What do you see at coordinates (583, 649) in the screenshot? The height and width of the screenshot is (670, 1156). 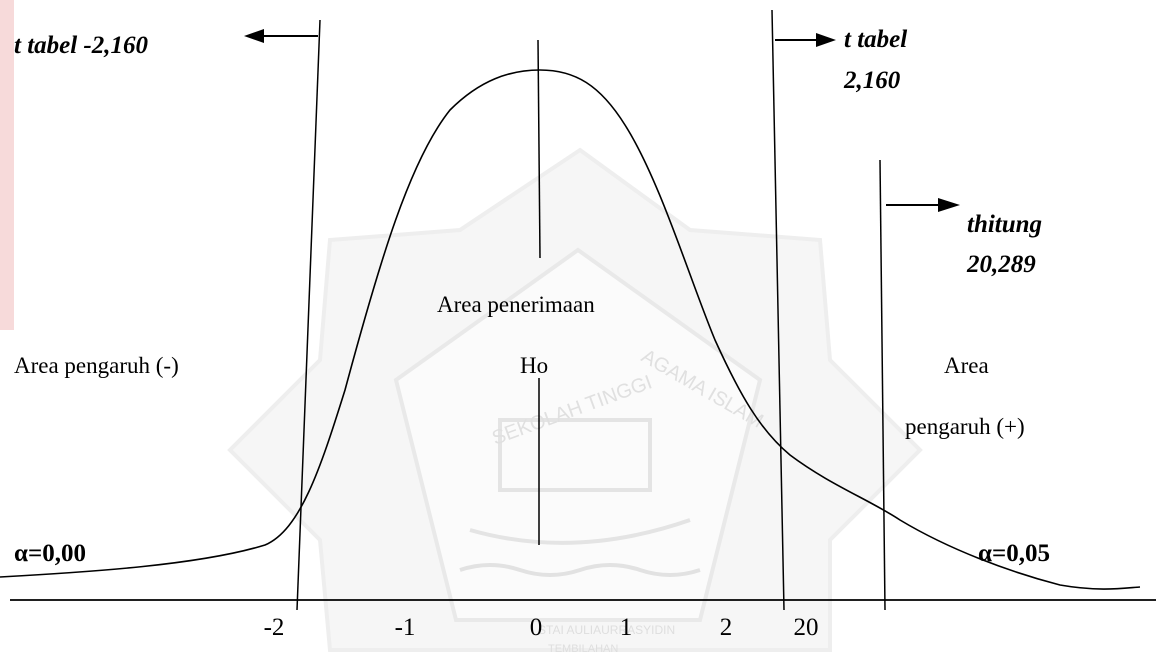 I see `watermark-city-text: TEMBILAHAN` at bounding box center [583, 649].